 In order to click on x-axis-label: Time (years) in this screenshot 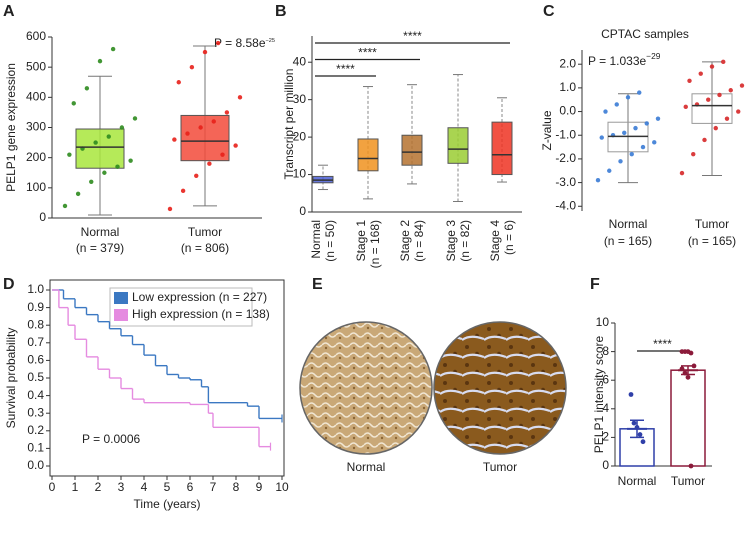, I will do `click(167, 504)`.